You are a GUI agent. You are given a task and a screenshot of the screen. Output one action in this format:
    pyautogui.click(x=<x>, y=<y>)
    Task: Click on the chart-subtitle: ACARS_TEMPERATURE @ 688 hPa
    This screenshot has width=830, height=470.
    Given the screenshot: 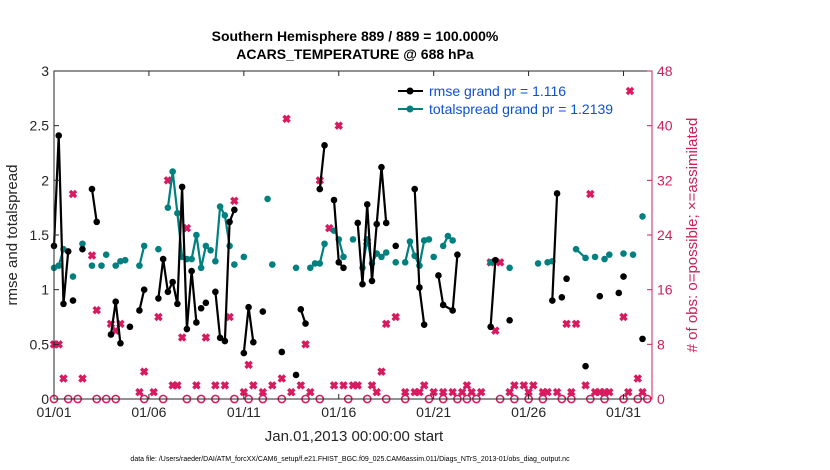 What is the action you would take?
    pyautogui.click(x=355, y=54)
    